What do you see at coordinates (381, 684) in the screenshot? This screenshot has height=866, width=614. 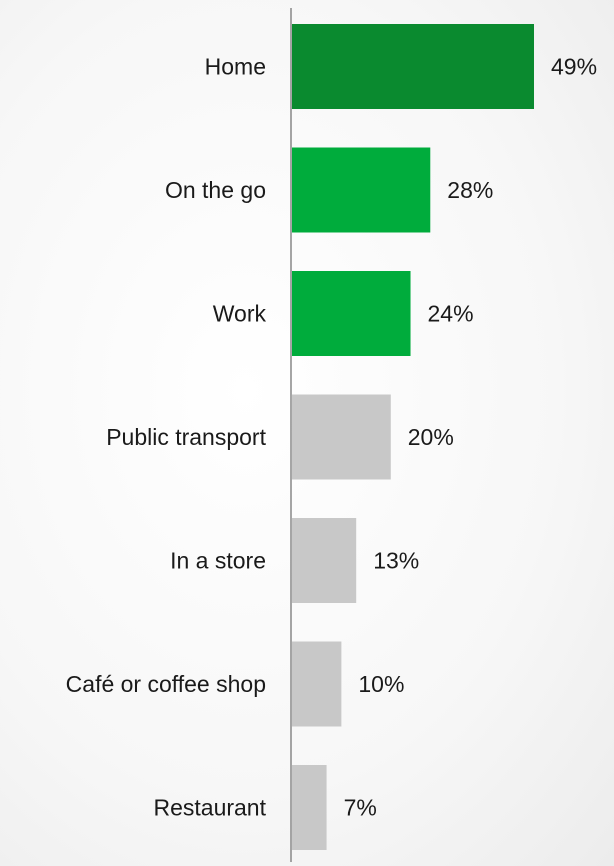 I see `value-label-cafe-or-coffee-shop: 10%` at bounding box center [381, 684].